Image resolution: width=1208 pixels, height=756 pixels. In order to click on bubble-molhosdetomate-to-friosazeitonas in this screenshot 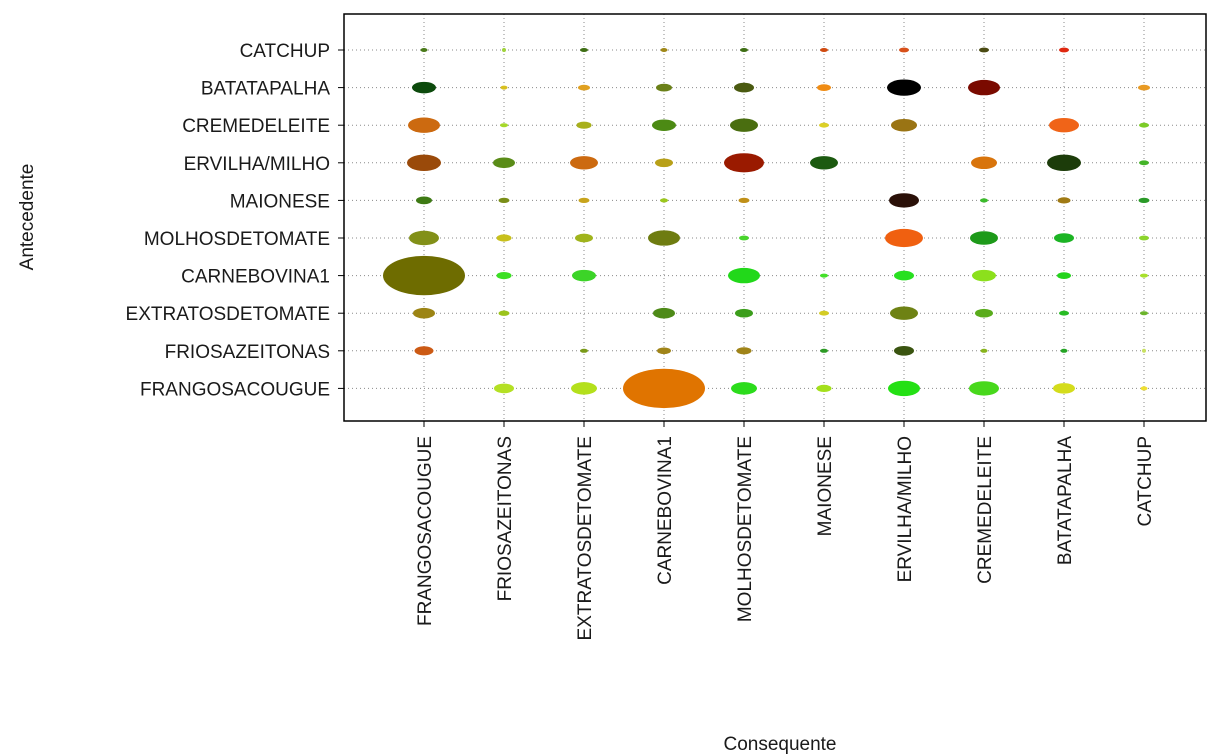, I will do `click(504, 238)`.